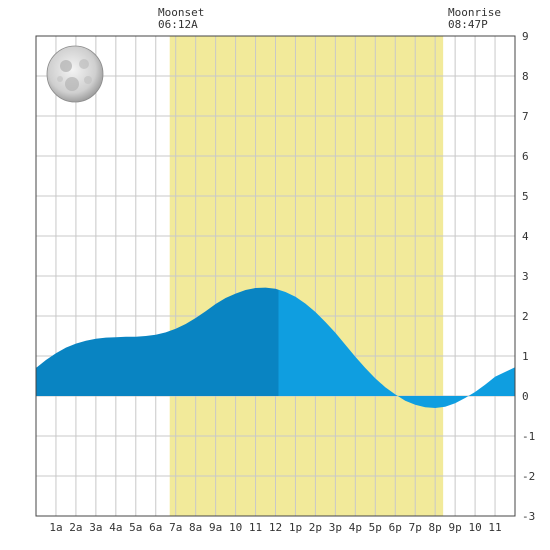 Image resolution: width=550 pixels, height=550 pixels. I want to click on moonset-time: 06:12A, so click(178, 24).